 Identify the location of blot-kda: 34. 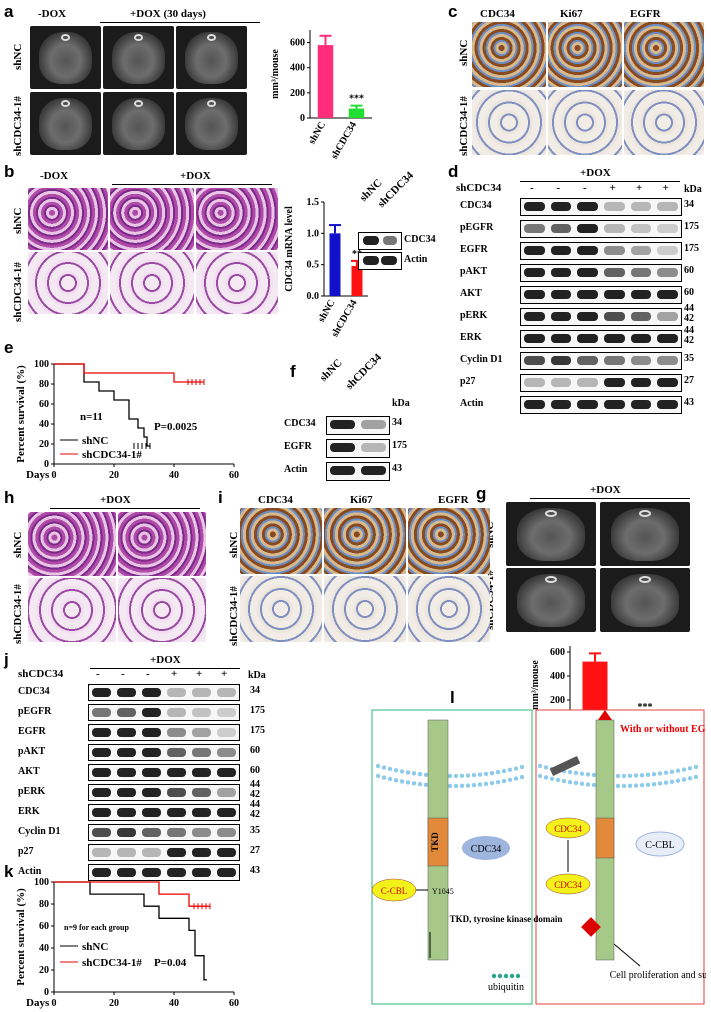
(255, 690).